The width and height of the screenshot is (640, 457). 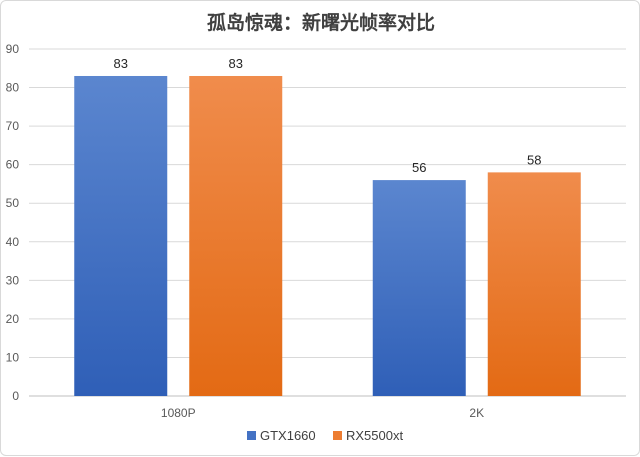 I want to click on y-tick-label: 70, so click(x=13, y=126).